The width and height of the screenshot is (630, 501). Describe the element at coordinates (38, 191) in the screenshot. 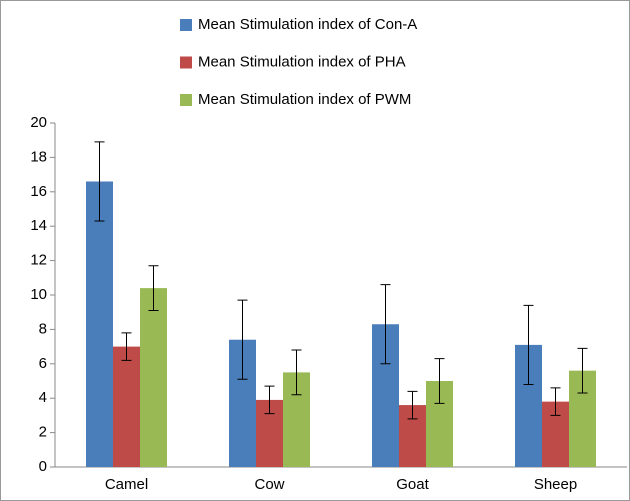

I see `y-tick-label: 16` at that location.